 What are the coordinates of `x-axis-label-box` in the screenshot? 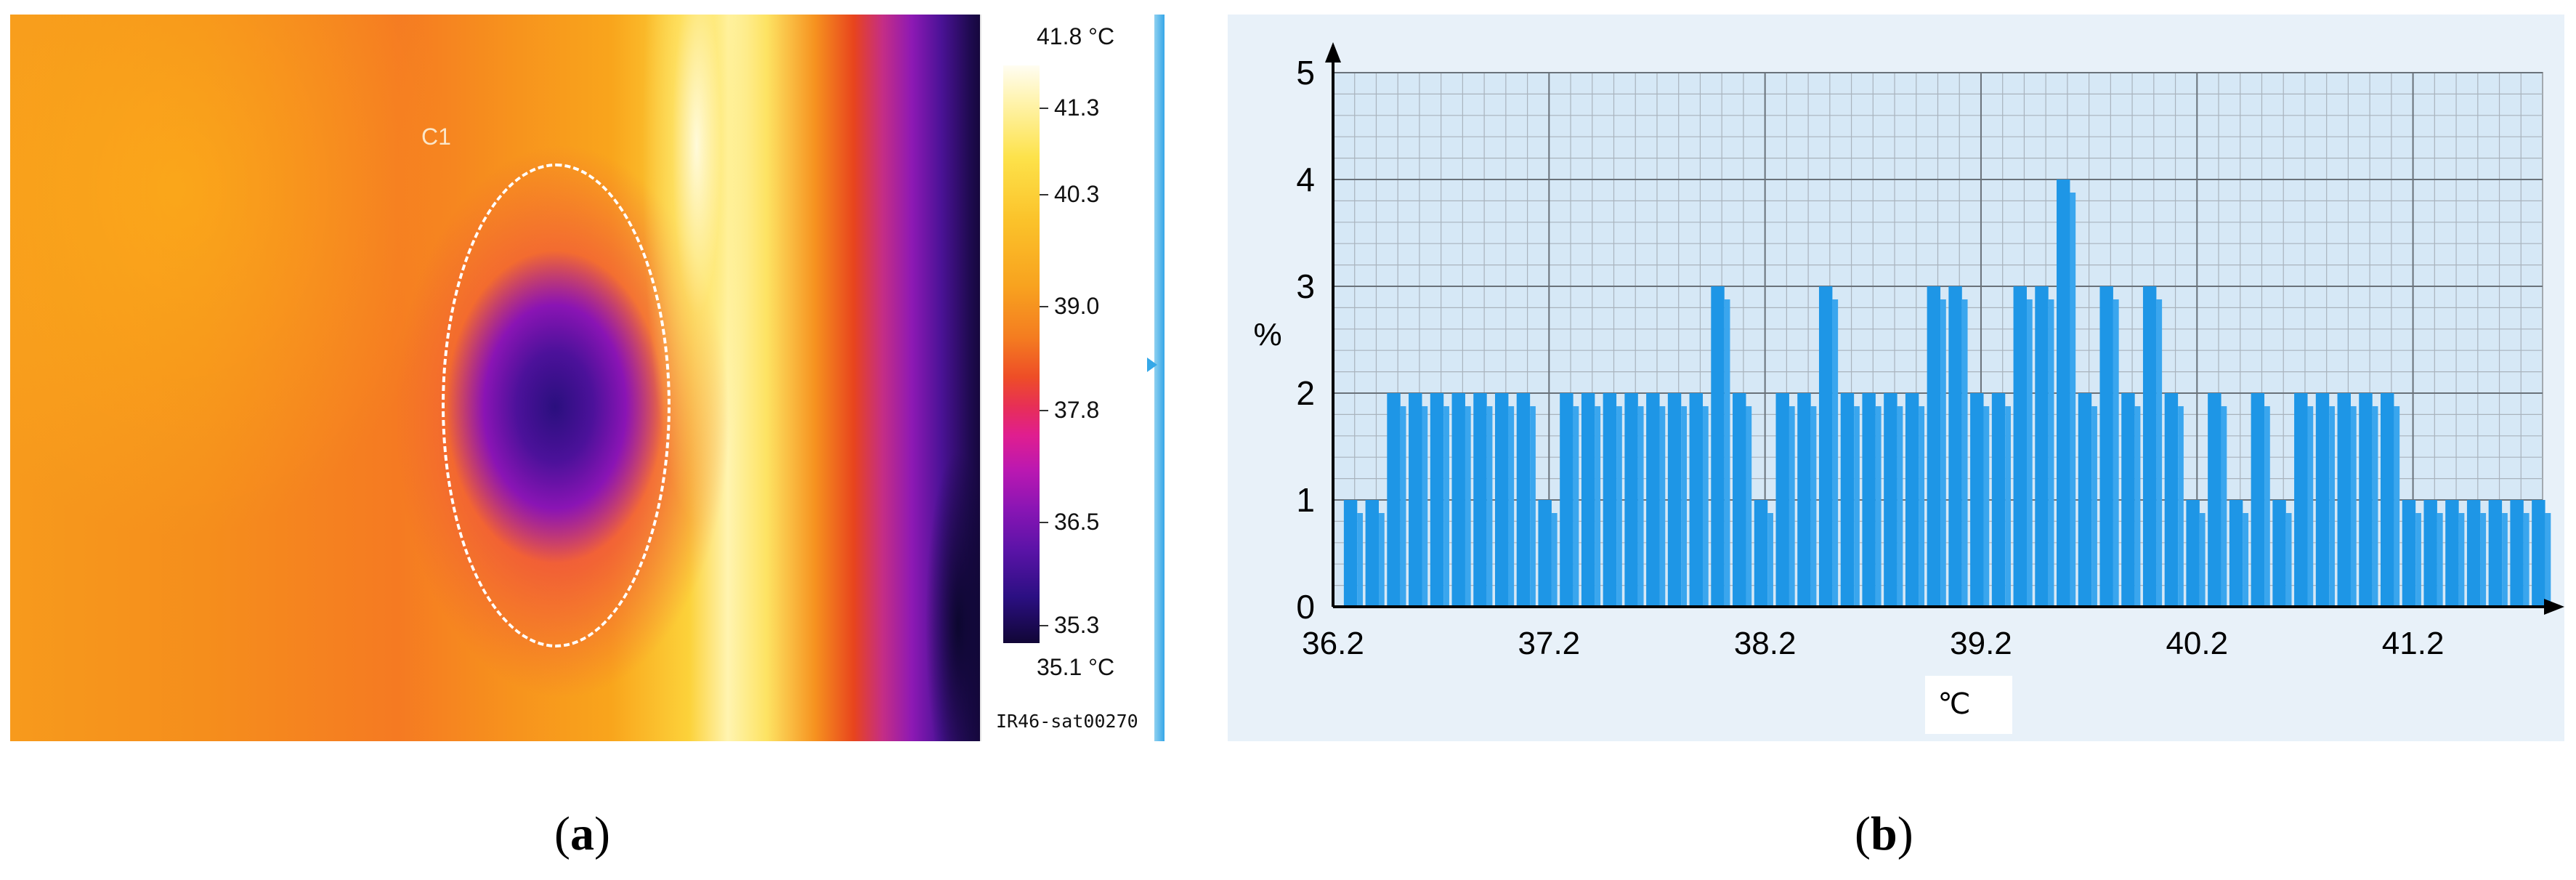 It's located at (1968, 705).